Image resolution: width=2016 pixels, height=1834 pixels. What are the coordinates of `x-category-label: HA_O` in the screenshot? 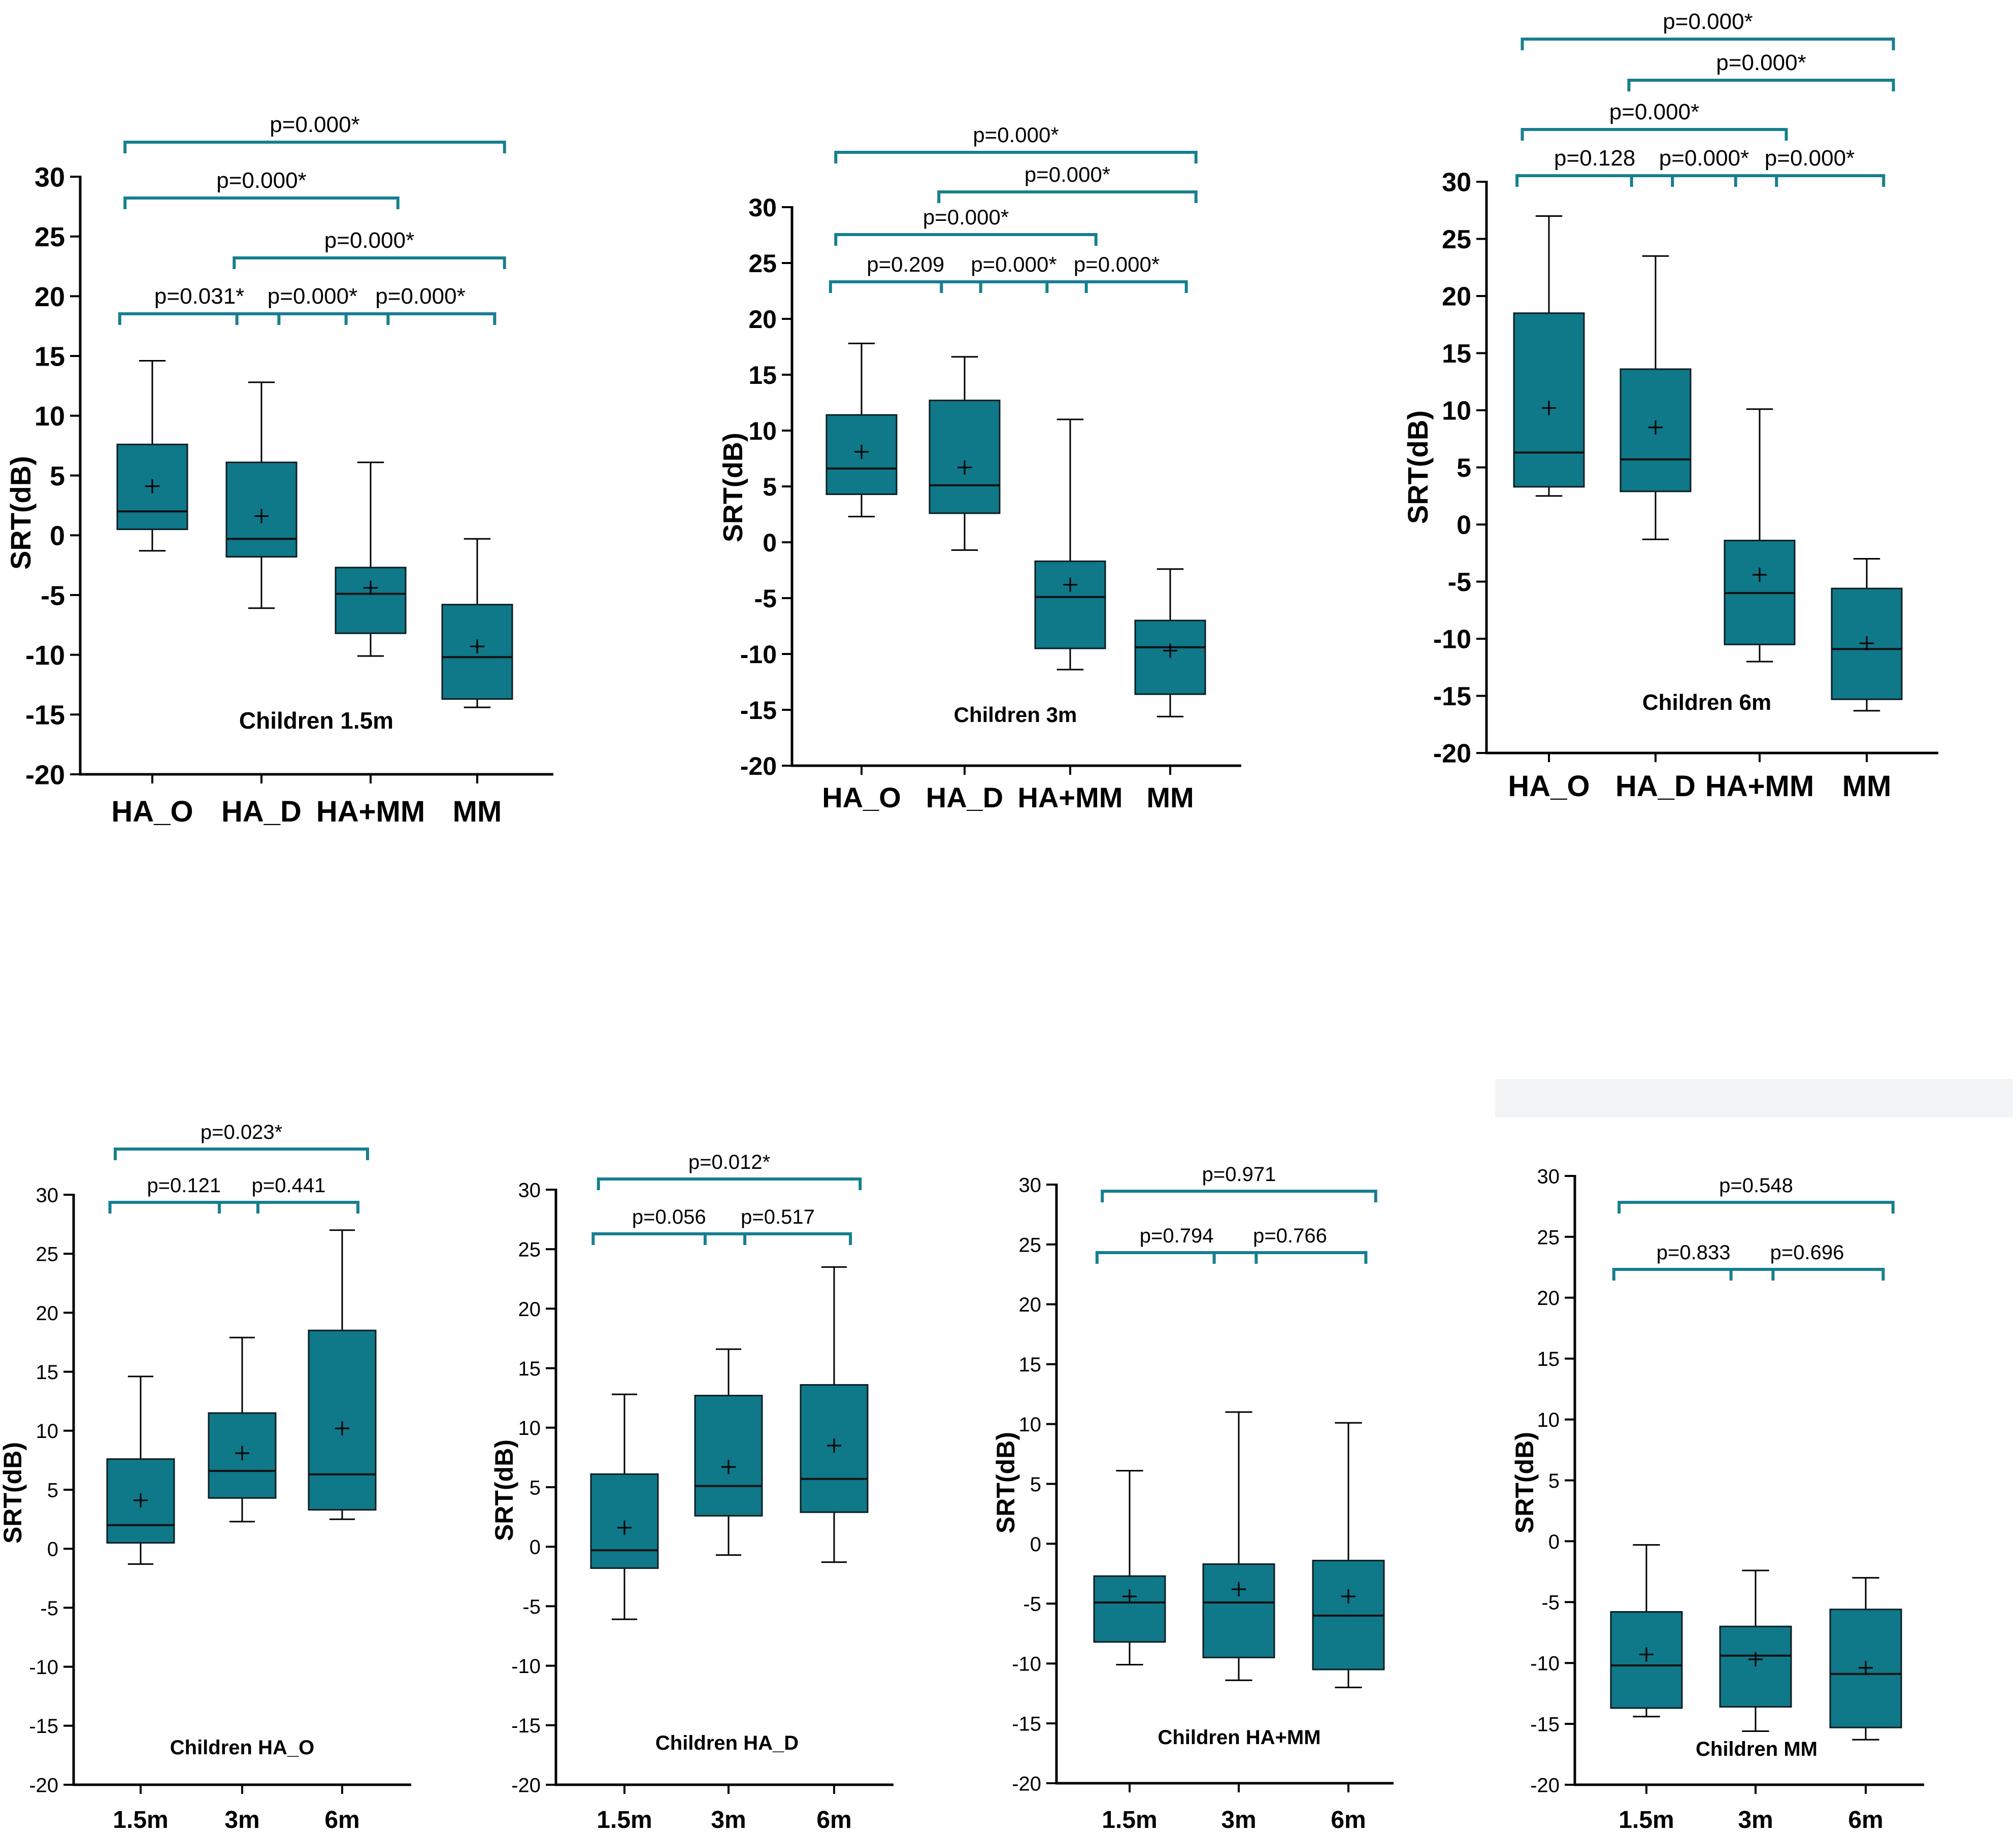 It's located at (152, 811).